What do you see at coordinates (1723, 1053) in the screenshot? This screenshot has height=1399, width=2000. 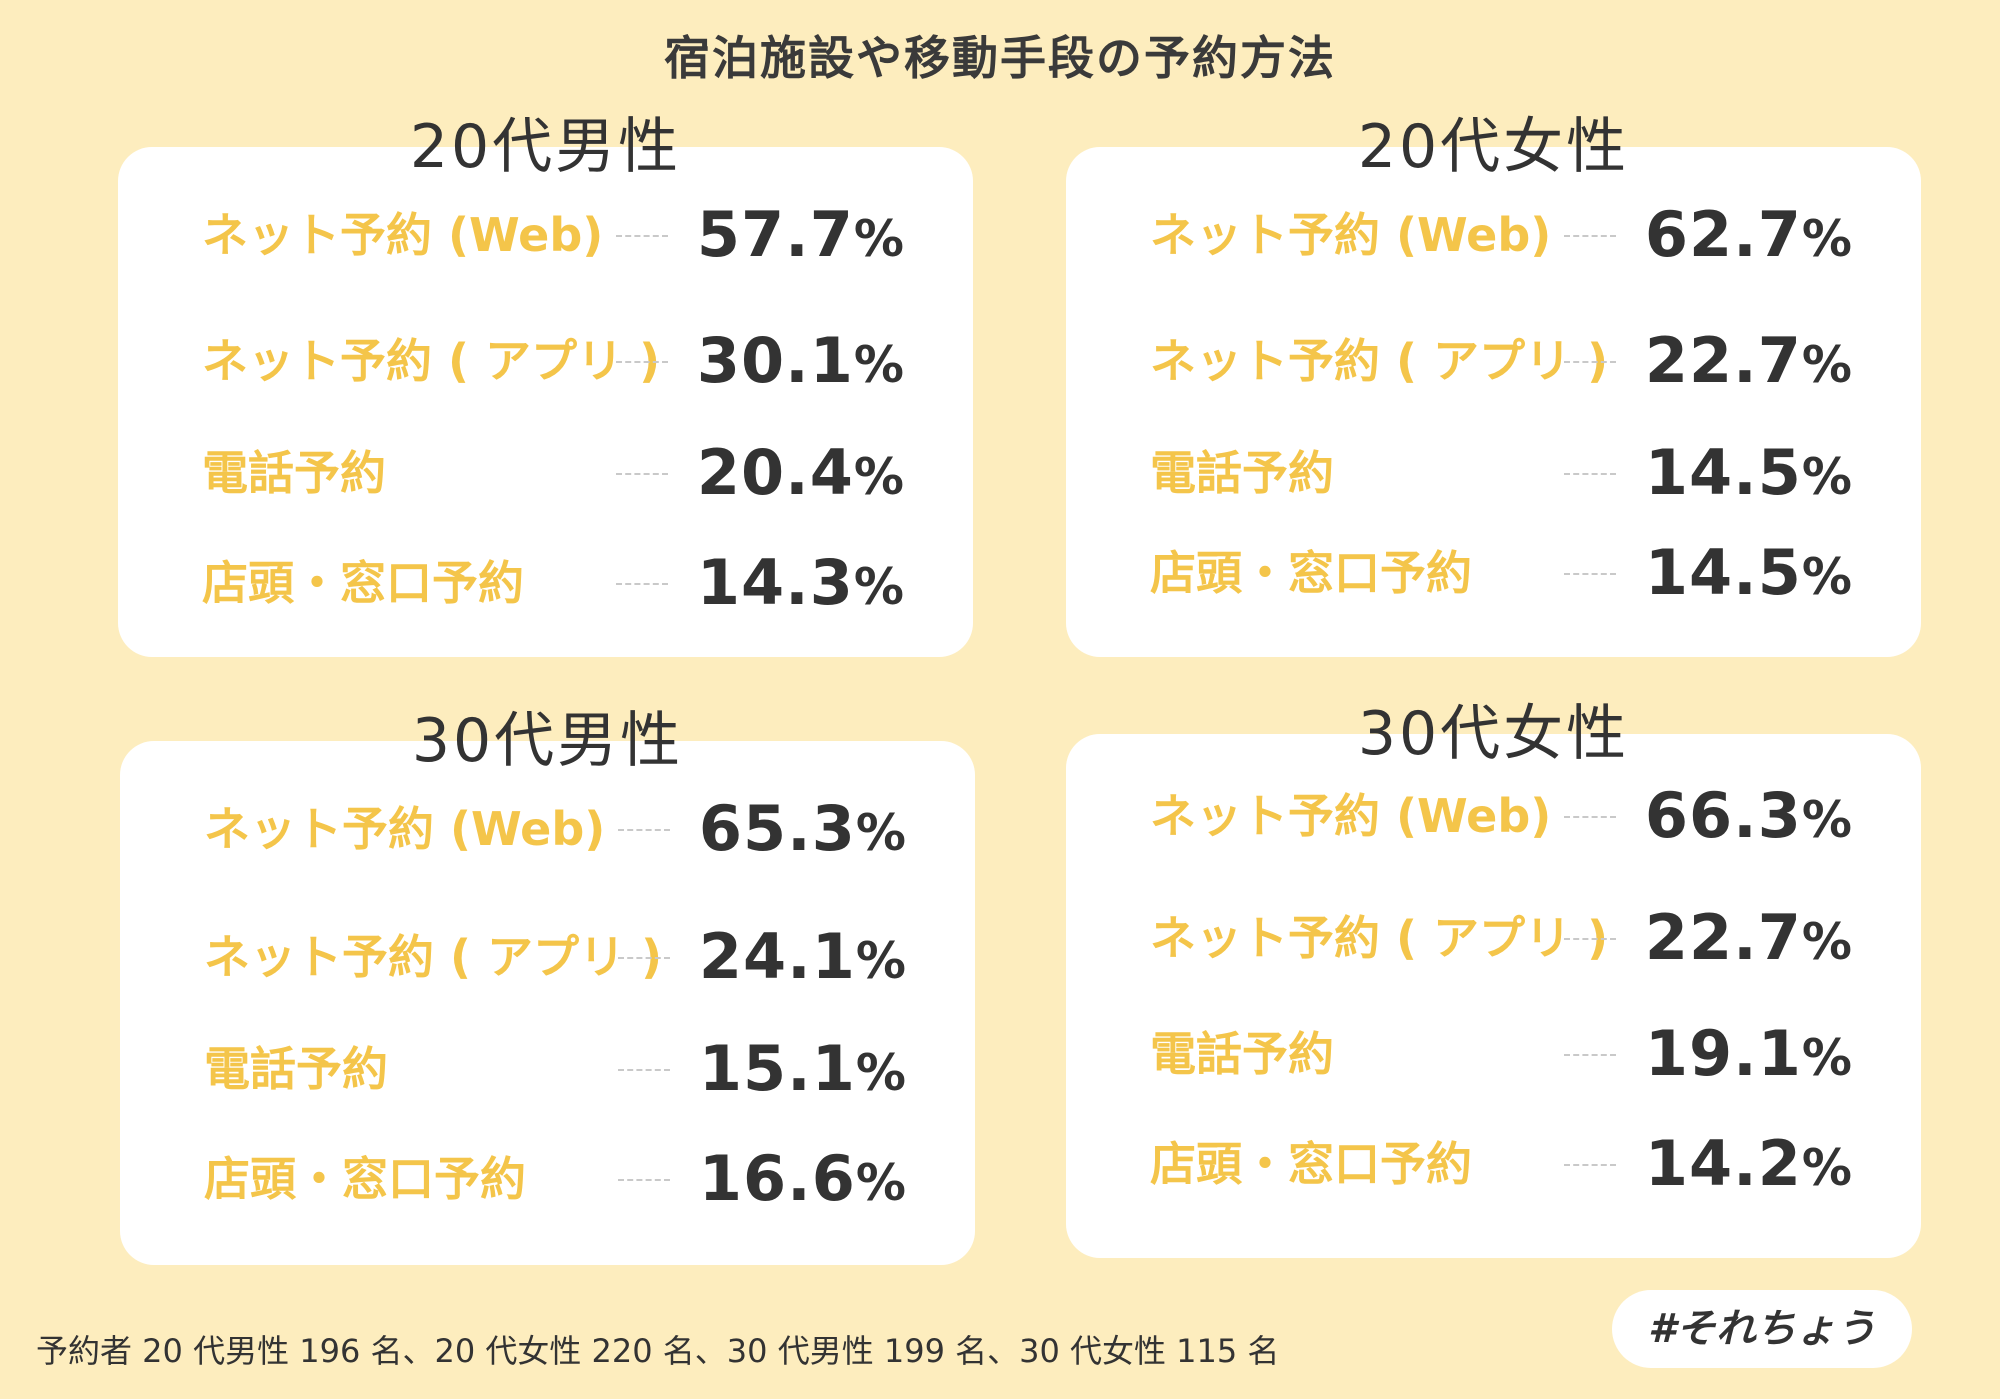 I see `value-number: 19.1` at bounding box center [1723, 1053].